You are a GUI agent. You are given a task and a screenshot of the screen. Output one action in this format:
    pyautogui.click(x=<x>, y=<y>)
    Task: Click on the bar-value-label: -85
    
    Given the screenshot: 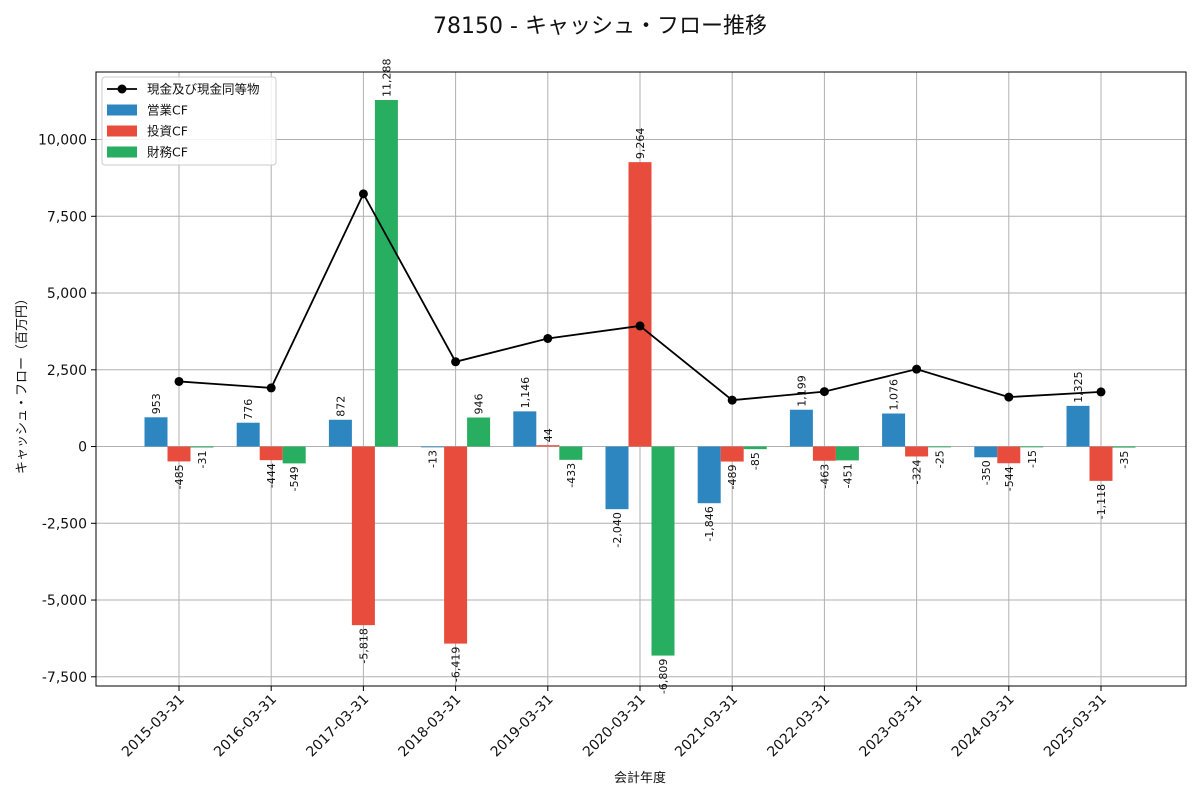 What is the action you would take?
    pyautogui.click(x=755, y=461)
    